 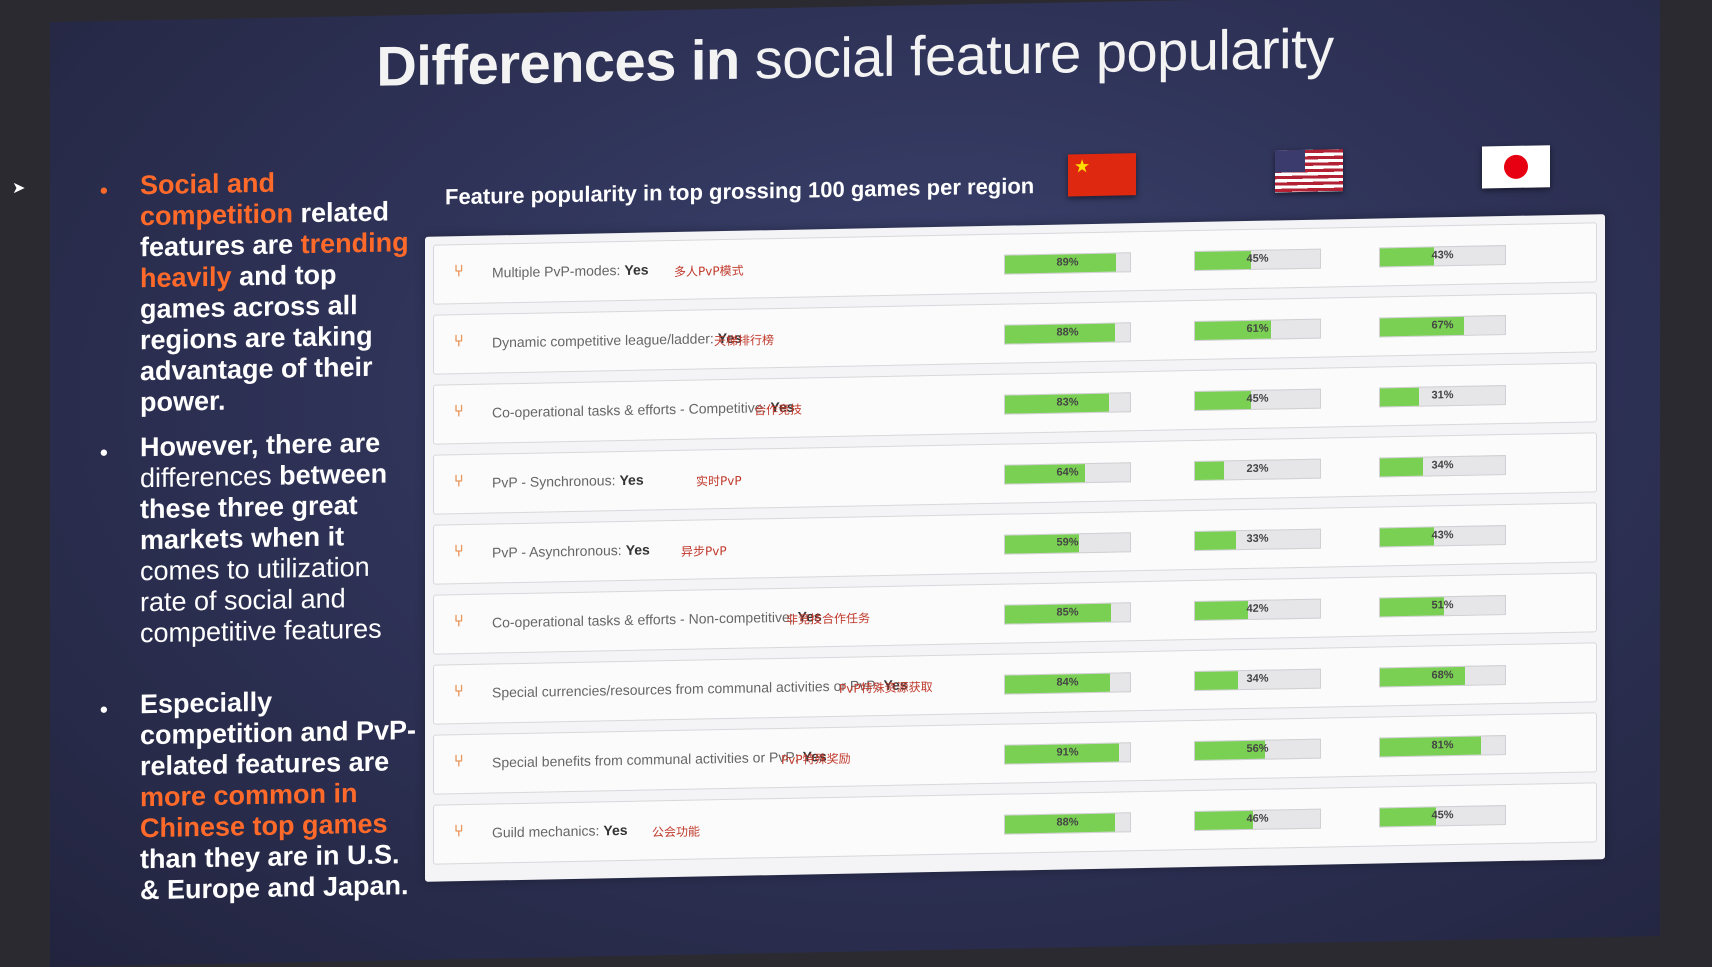 I want to click on bar-value-label: 33%, so click(x=1257, y=539).